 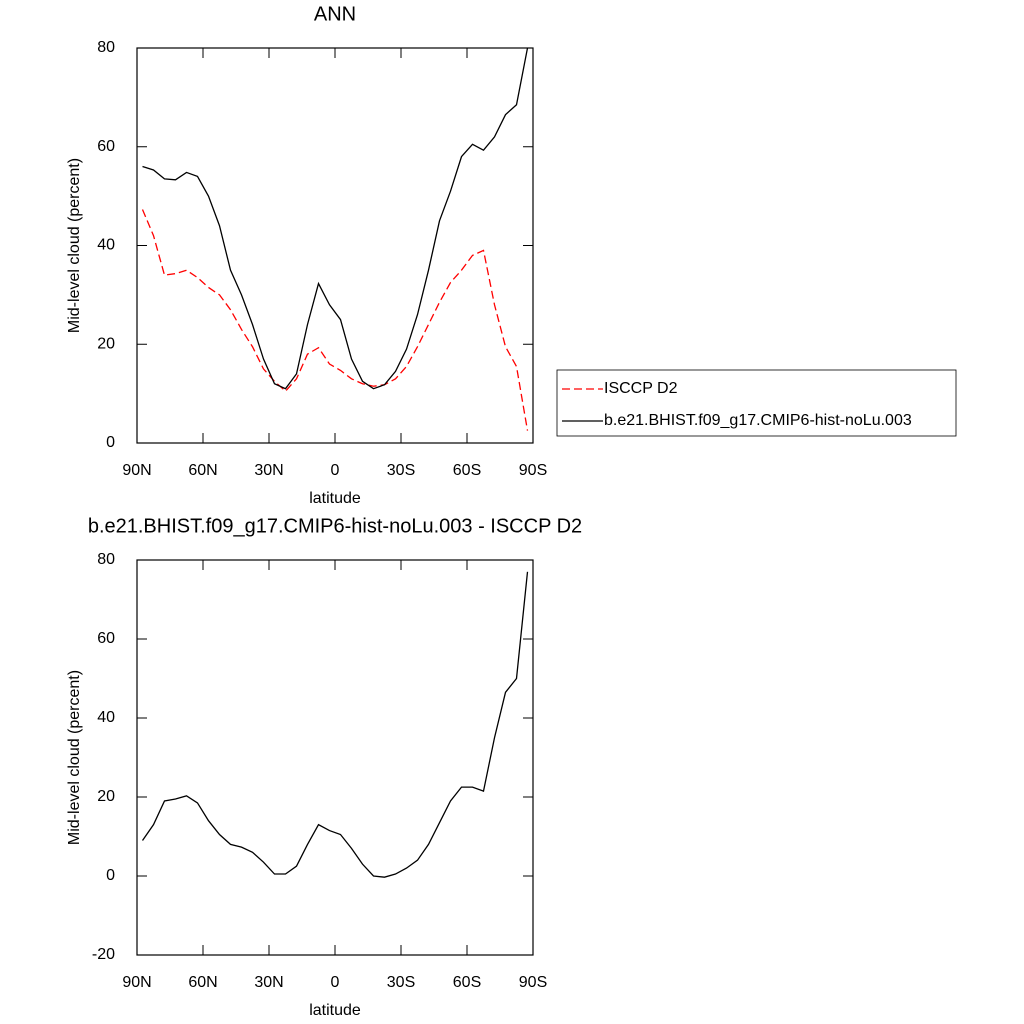 What do you see at coordinates (758, 420) in the screenshot?
I see `legend-label: b.e21.BHIST.f09_g17.CMIP6-hist-noLu.003` at bounding box center [758, 420].